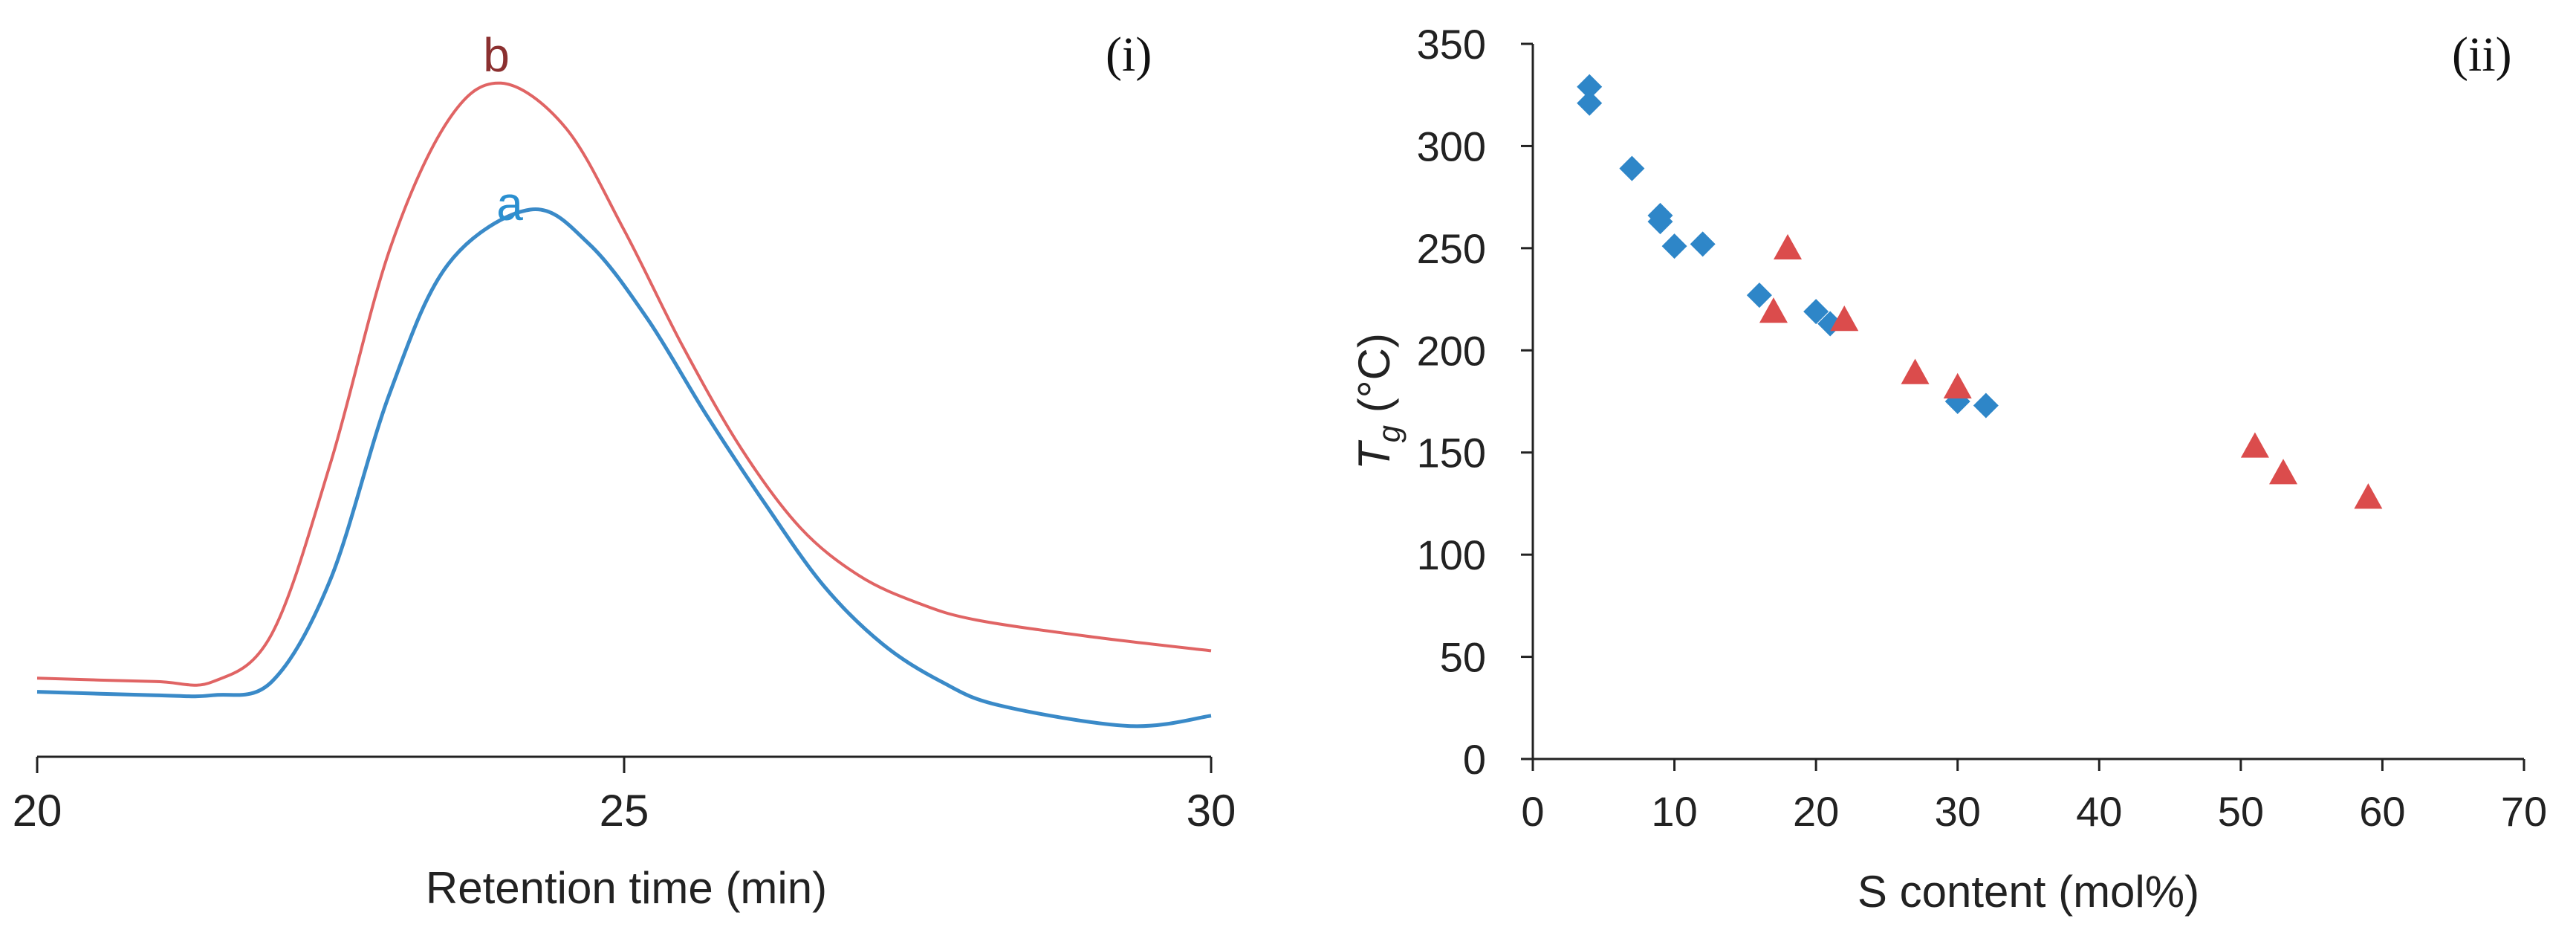 This screenshot has height=927, width=2576. Describe the element at coordinates (1674, 811) in the screenshot. I see `panel-ii-x-tick-label: 10` at that location.